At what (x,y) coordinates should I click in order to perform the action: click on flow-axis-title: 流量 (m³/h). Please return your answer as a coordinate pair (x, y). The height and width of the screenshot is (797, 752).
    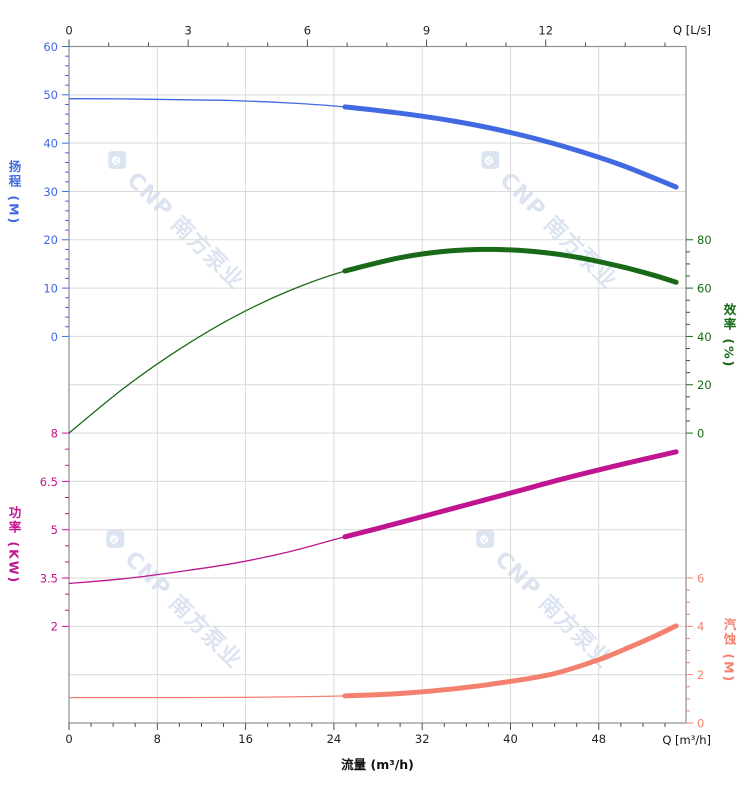
    Looking at the image, I should click on (377, 764).